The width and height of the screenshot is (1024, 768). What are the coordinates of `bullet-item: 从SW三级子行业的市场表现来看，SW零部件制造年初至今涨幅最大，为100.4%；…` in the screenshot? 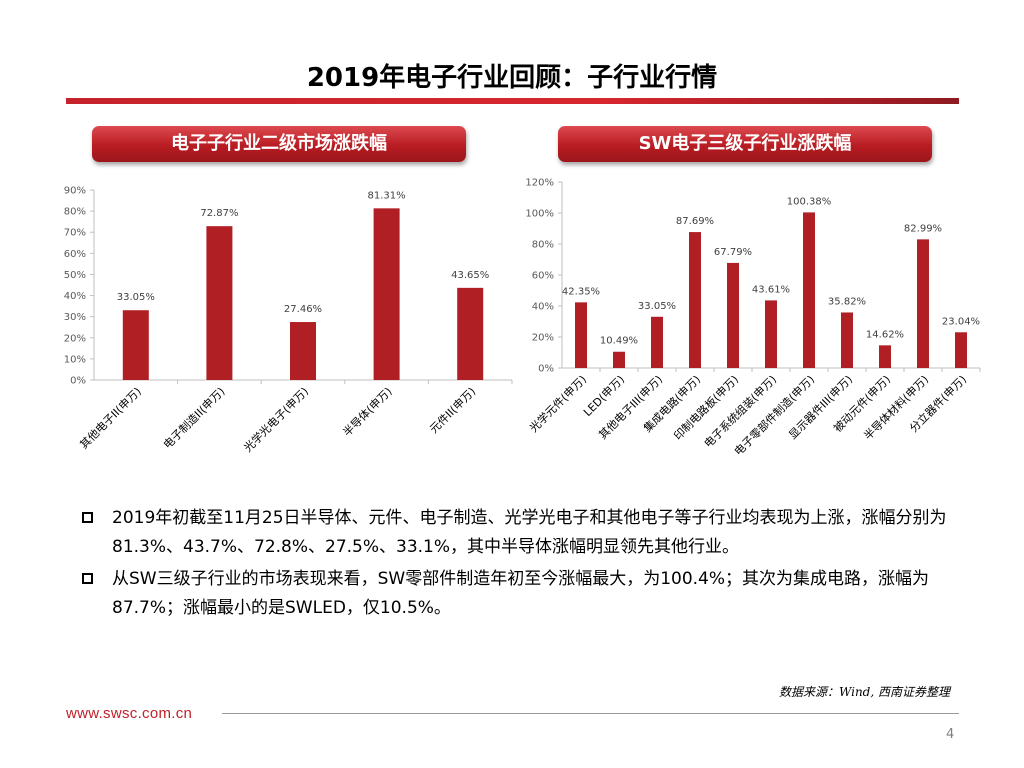 It's located at (520, 594).